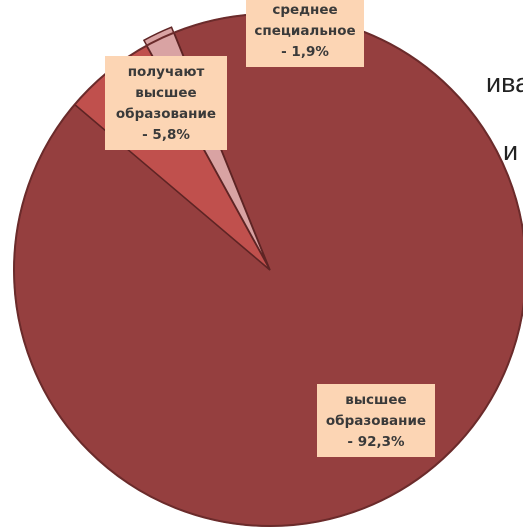  Describe the element at coordinates (376, 442) in the screenshot. I see `slice-label-line: - 92,3%` at that location.